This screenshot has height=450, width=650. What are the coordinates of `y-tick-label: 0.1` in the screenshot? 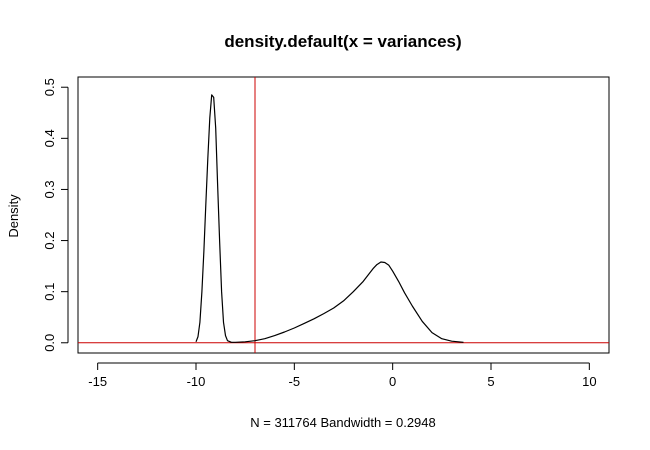 It's located at (49, 292).